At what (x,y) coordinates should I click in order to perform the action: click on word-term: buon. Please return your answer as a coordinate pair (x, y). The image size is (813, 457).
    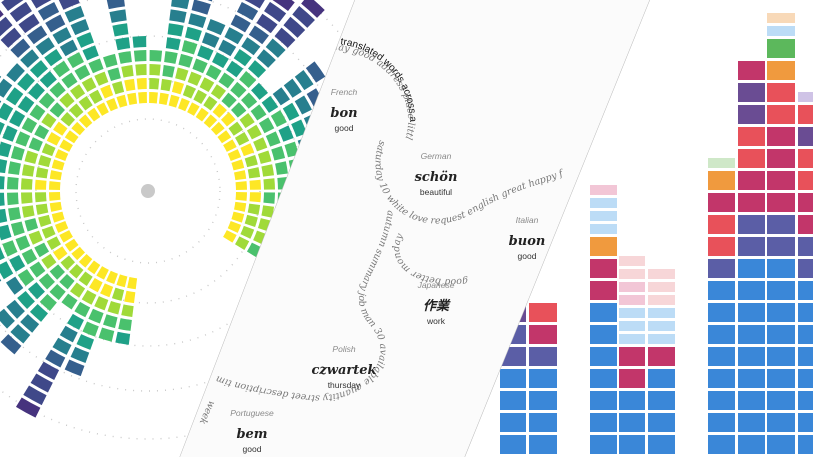
    Looking at the image, I should click on (527, 241).